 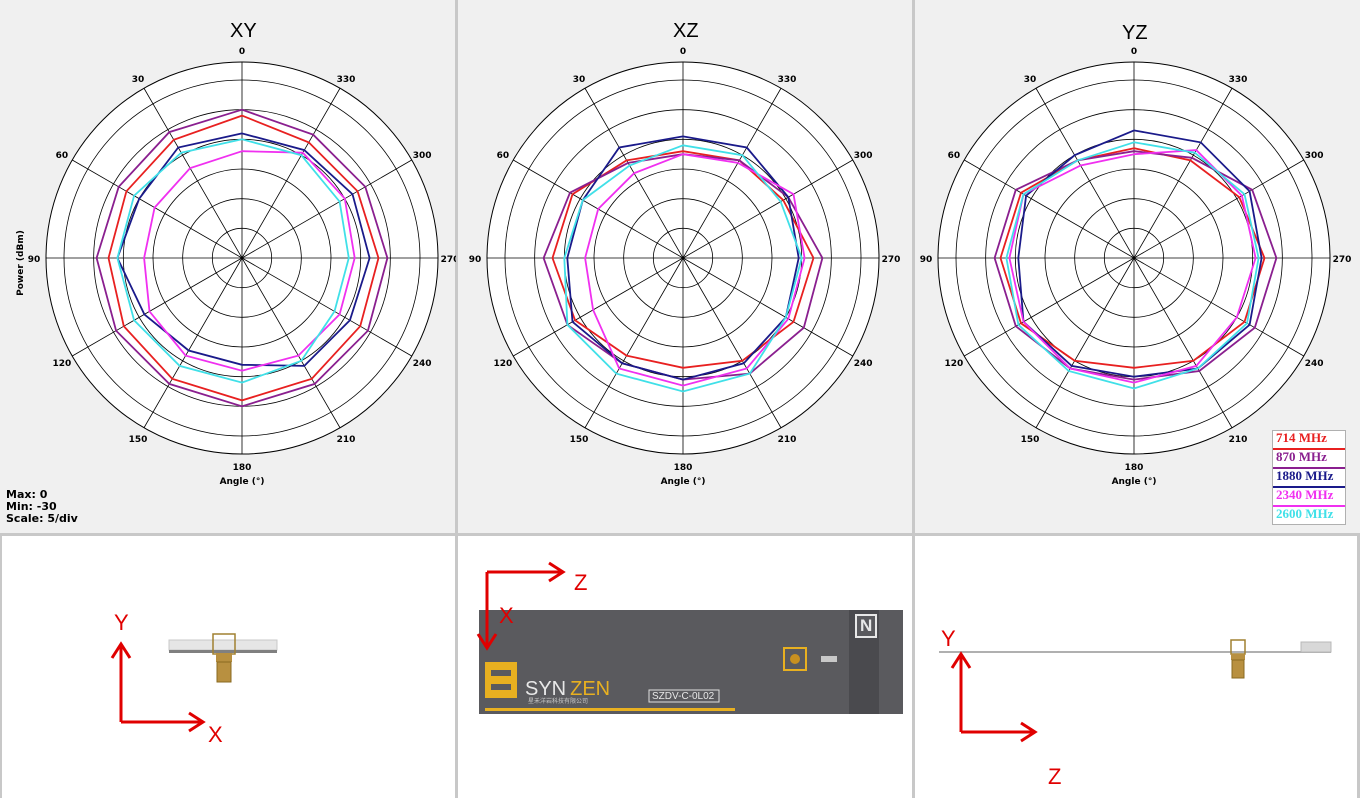 I want to click on legend-item-870: 870 MHz, so click(x=1309, y=459).